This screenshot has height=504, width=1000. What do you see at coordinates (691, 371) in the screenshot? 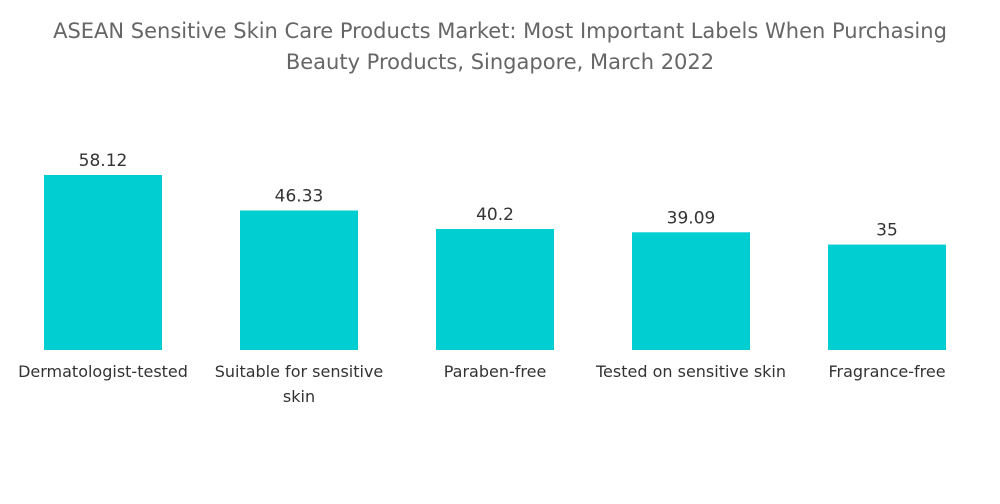
I see `category-label-3: Tested on sensitive skin` at bounding box center [691, 371].